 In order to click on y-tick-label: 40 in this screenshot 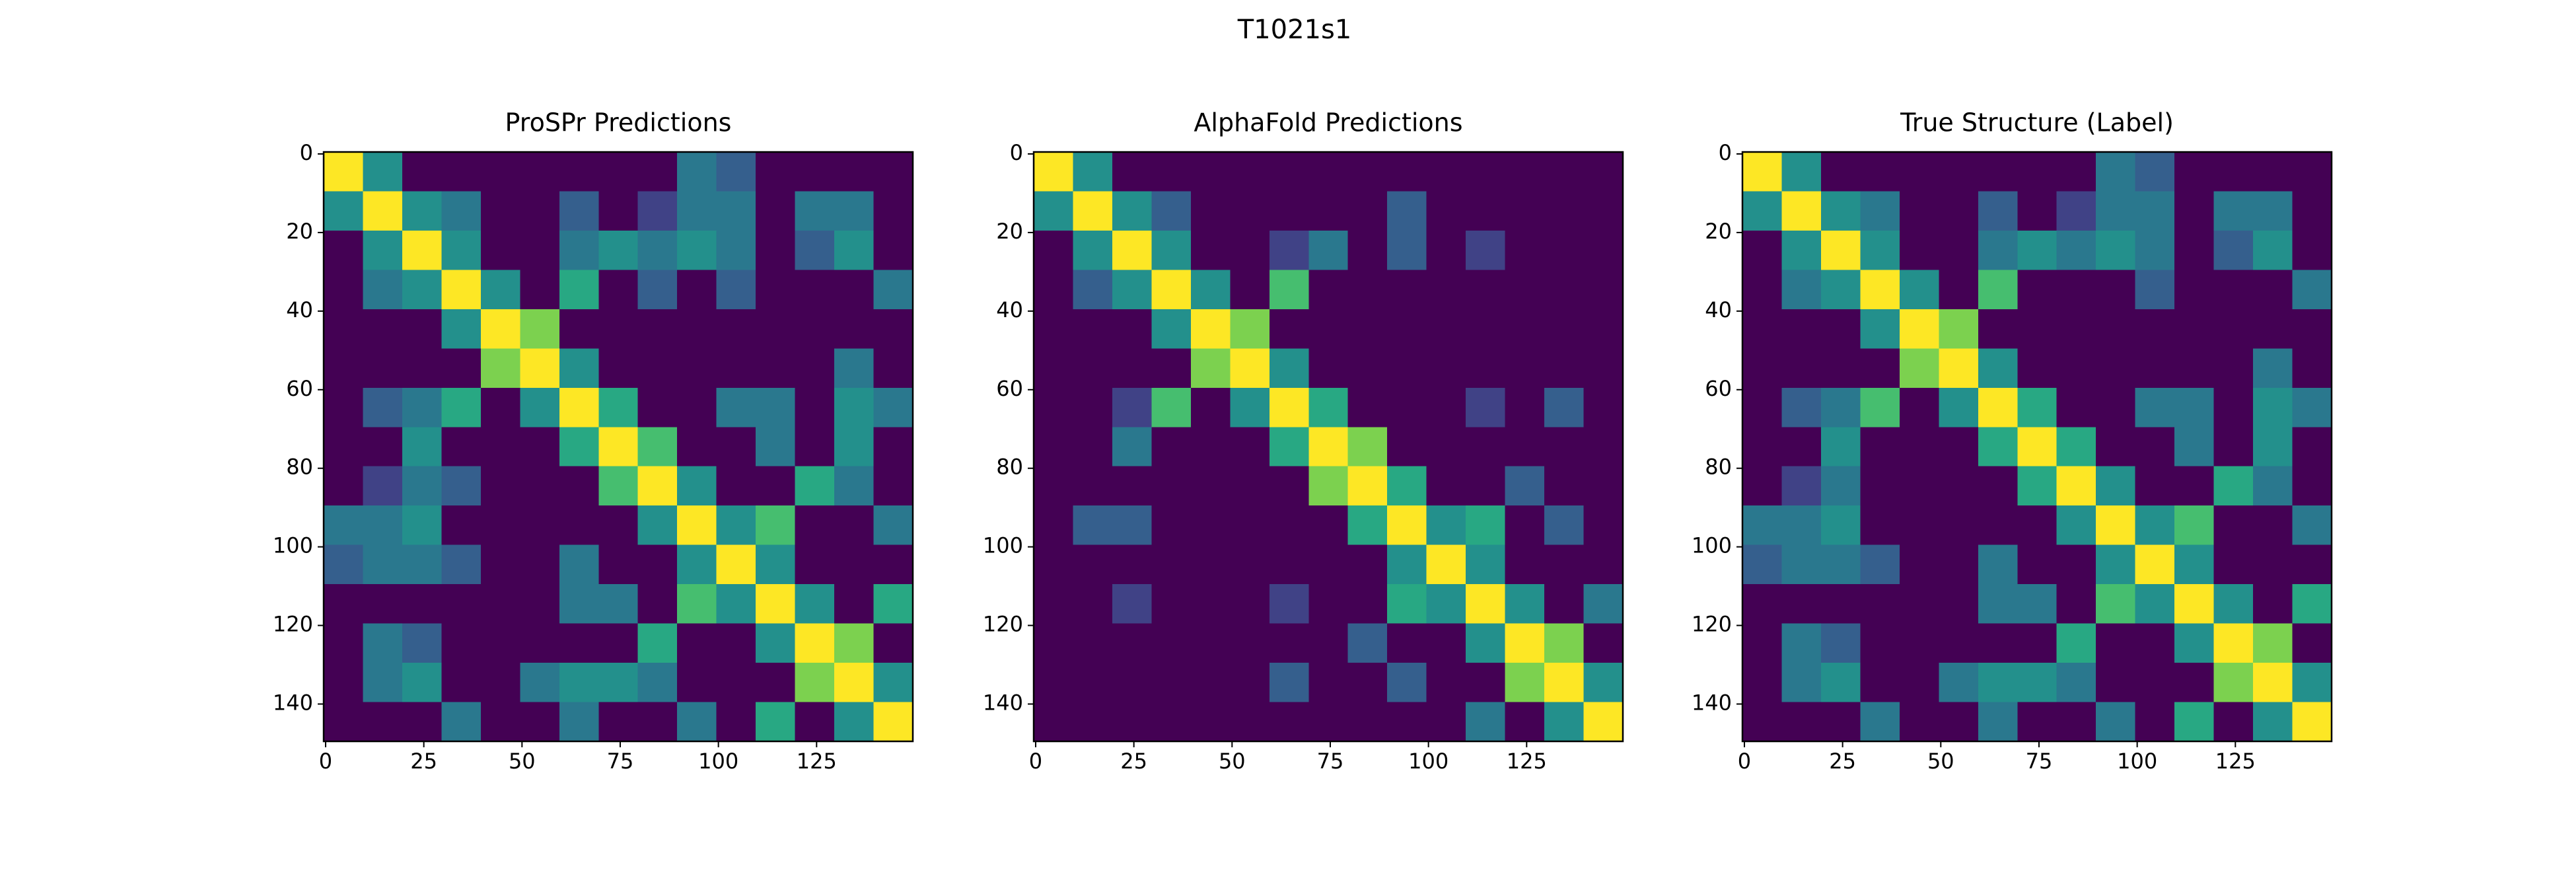, I will do `click(1718, 309)`.